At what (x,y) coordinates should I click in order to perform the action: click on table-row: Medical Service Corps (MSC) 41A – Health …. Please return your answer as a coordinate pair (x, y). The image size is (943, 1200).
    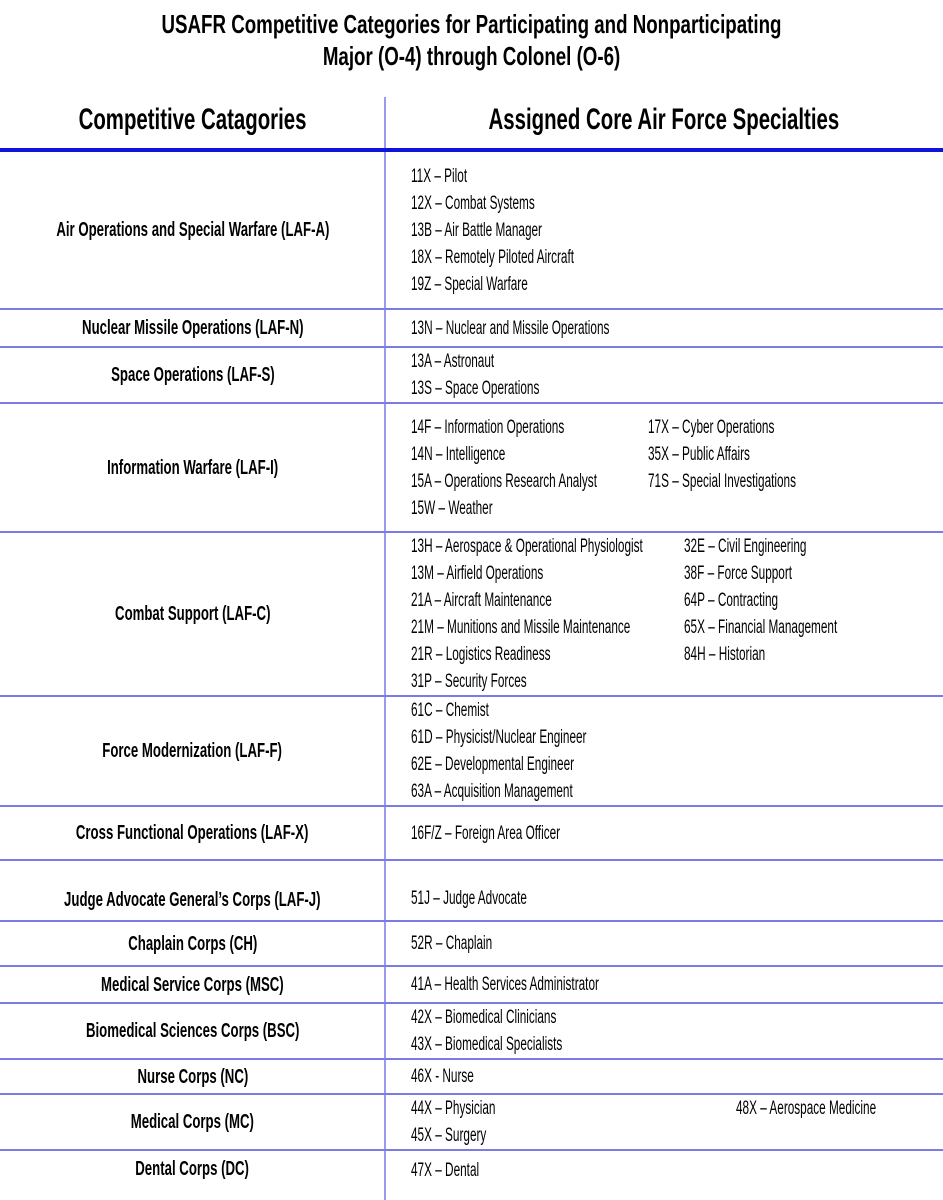
    Looking at the image, I should click on (471, 985).